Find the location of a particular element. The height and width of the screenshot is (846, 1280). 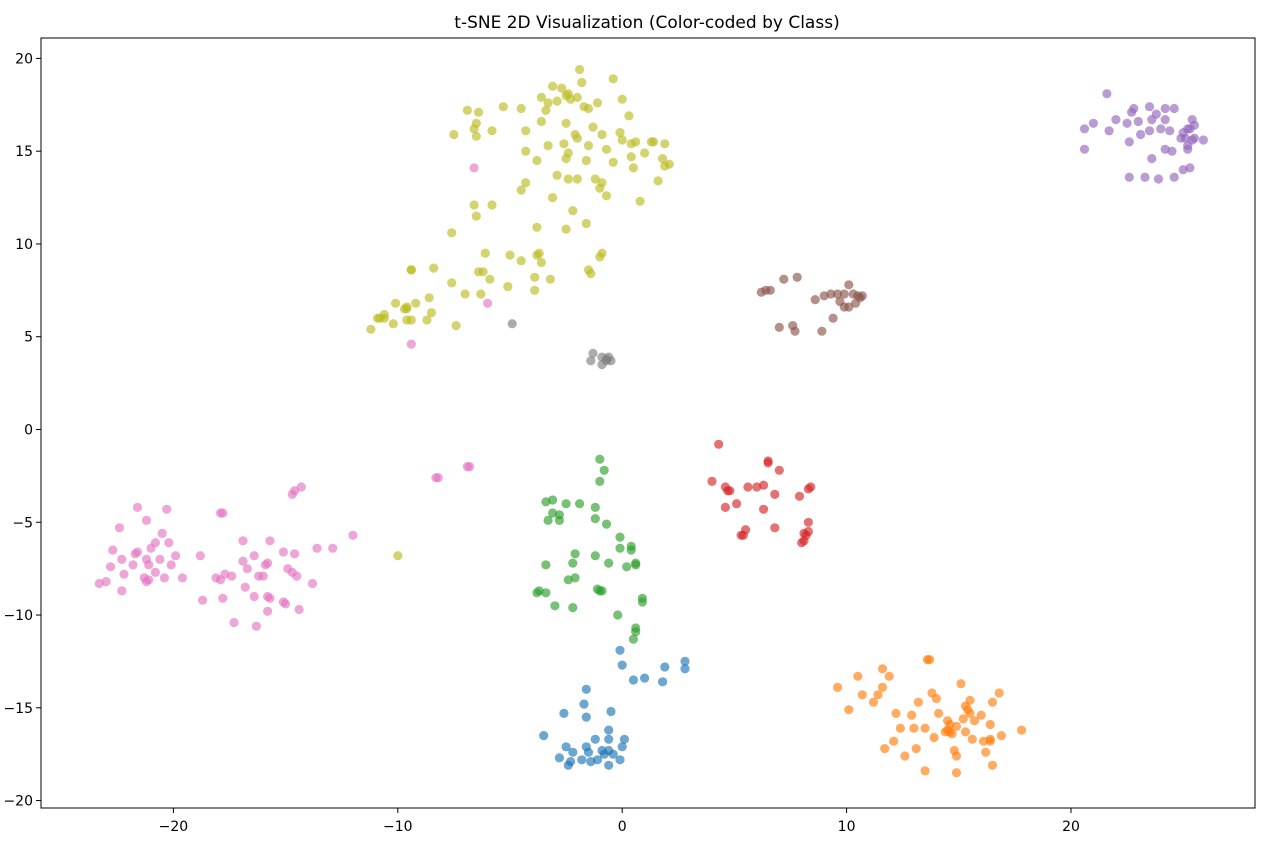

y-tick-label: −5 is located at coordinates (22, 523).